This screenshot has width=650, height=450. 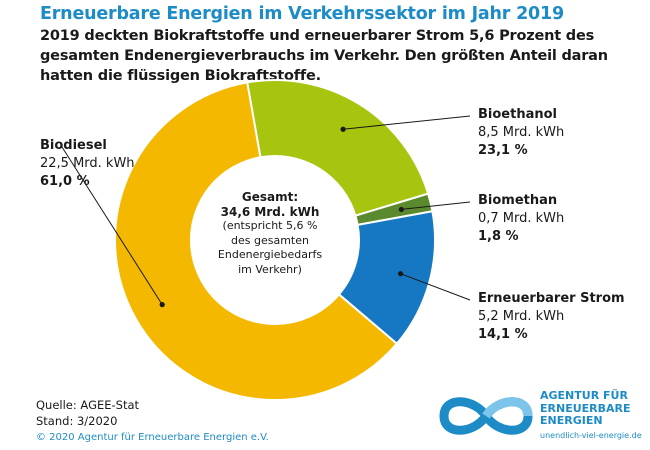 What do you see at coordinates (65, 181) in the screenshot?
I see `label-percent: 61,0 %` at bounding box center [65, 181].